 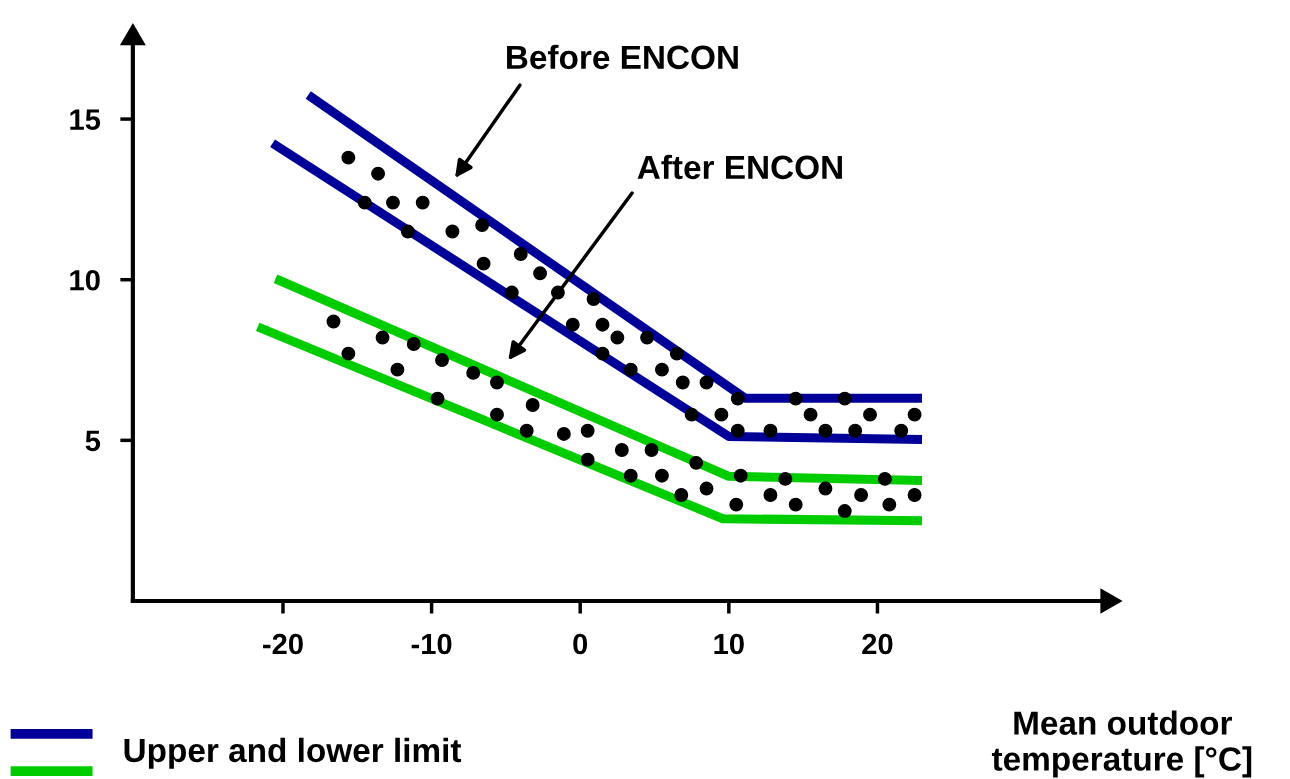 What do you see at coordinates (729, 644) in the screenshot?
I see `x-tick-label: 10` at bounding box center [729, 644].